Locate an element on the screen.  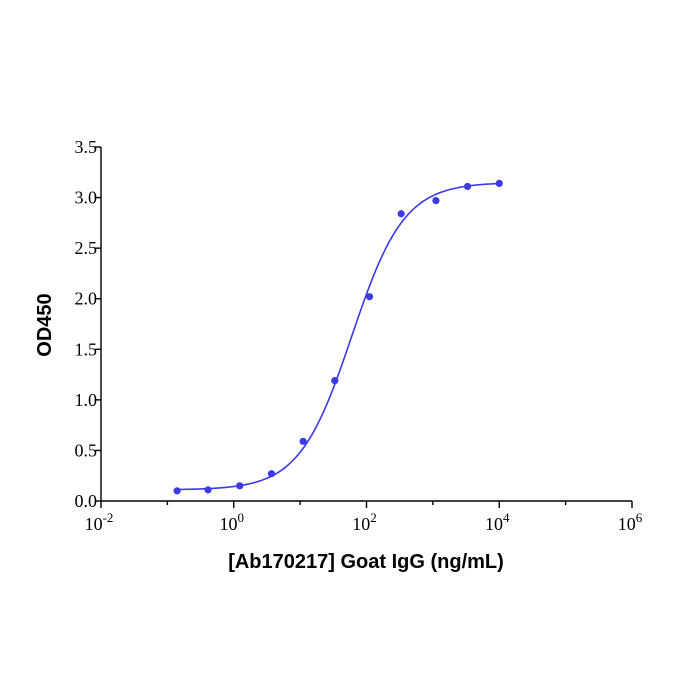
x-tick-label: 10² is located at coordinates (364, 522).